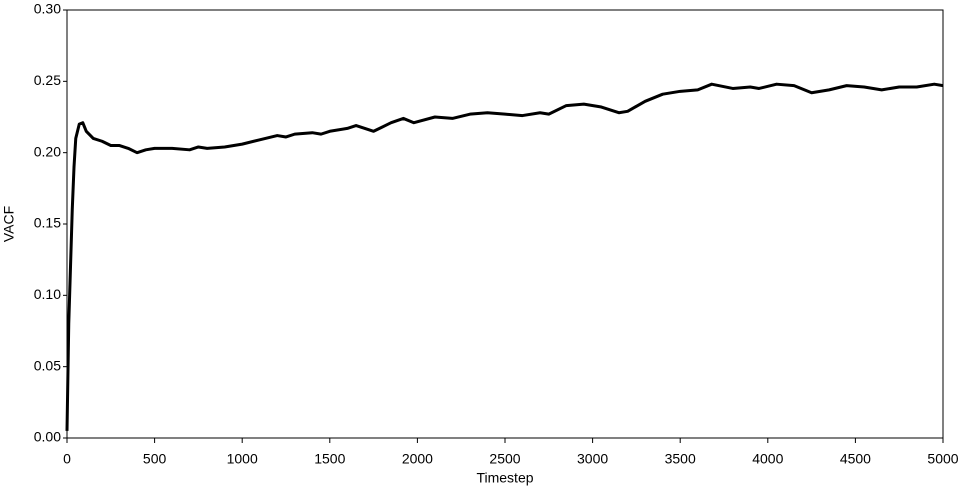 This screenshot has height=489, width=964. What do you see at coordinates (855, 459) in the screenshot?
I see `x-tick-label: 4500` at bounding box center [855, 459].